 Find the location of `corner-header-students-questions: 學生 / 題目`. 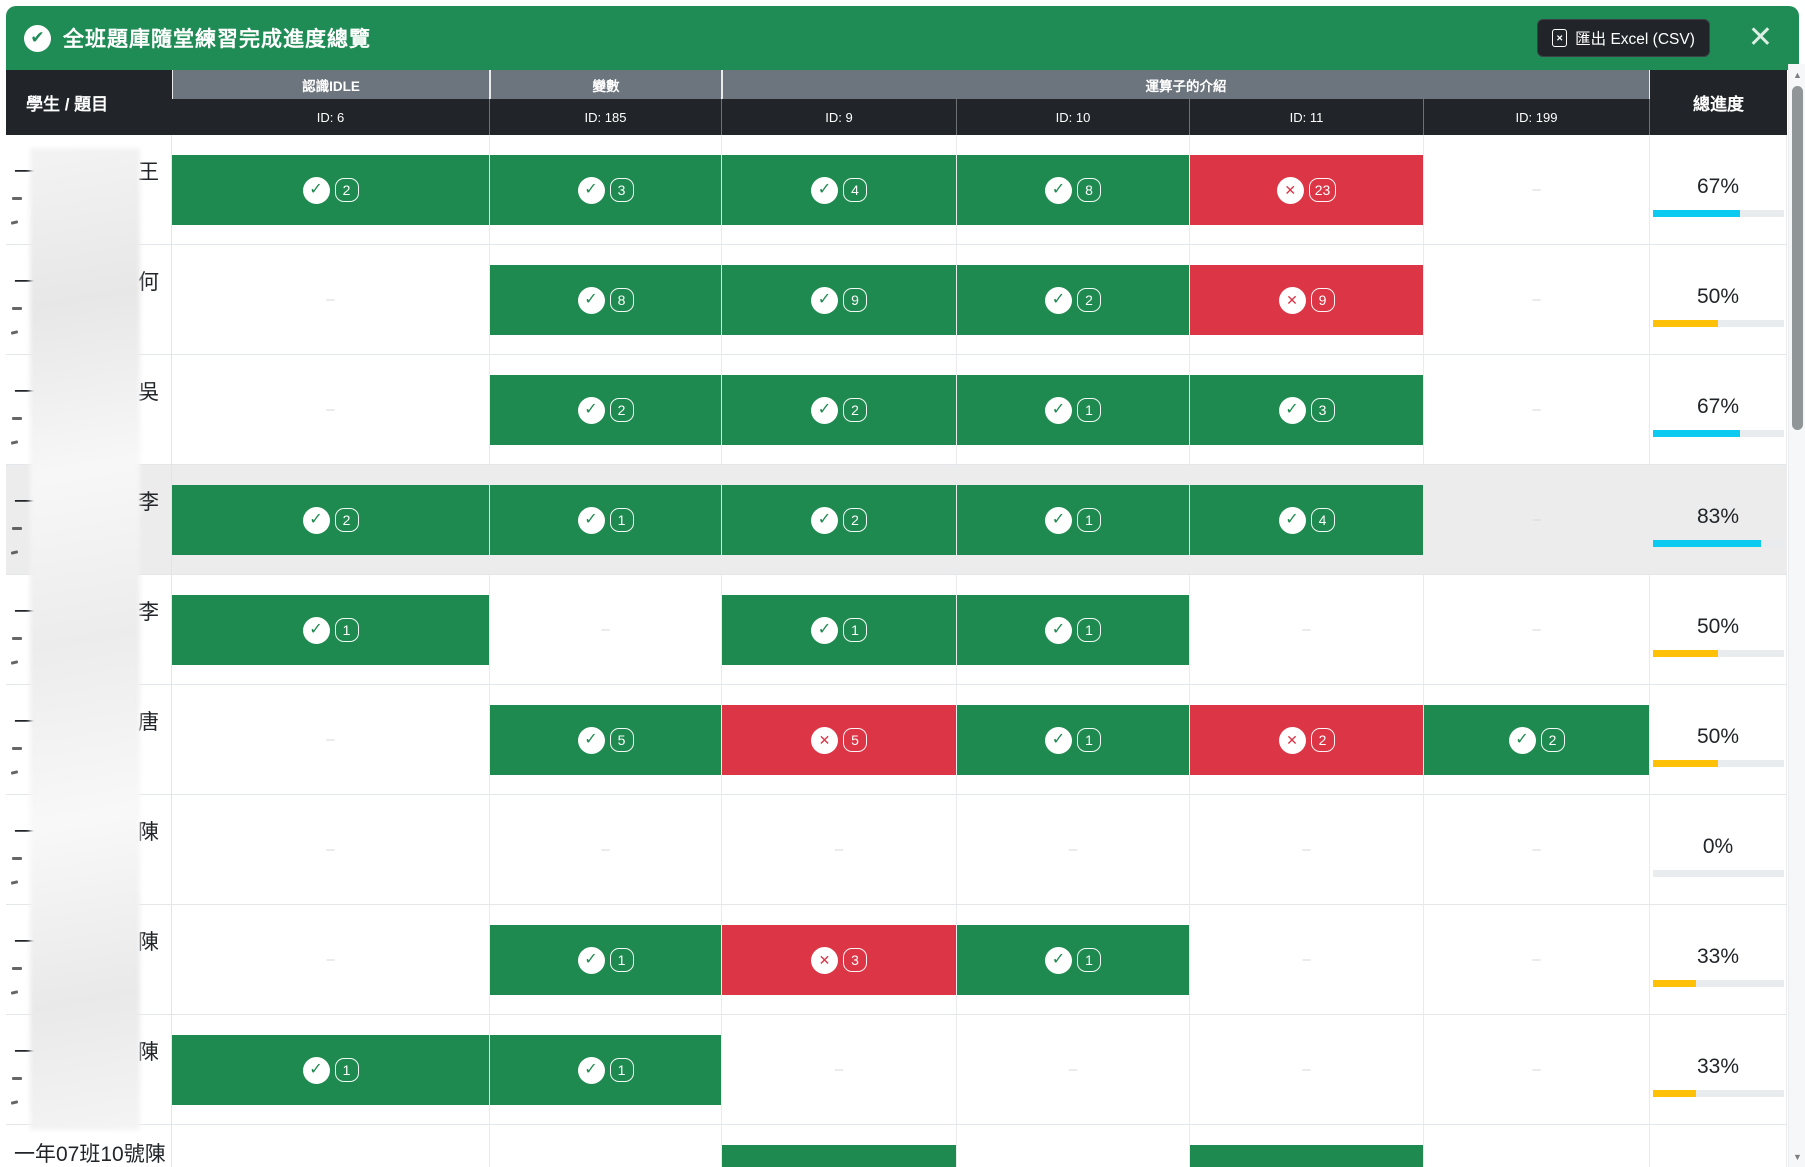

corner-header-students-questions: 學生 / 題目 is located at coordinates (89, 102).